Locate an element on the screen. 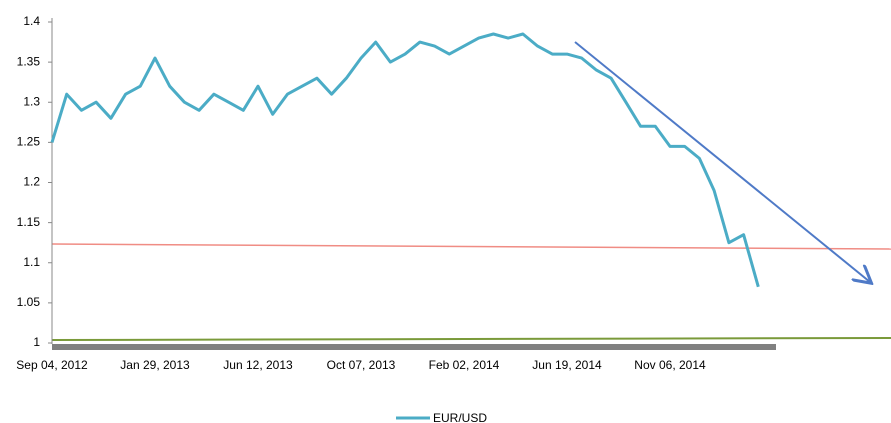 This screenshot has width=891, height=423. y-tick-label: 1.4 is located at coordinates (31, 21).